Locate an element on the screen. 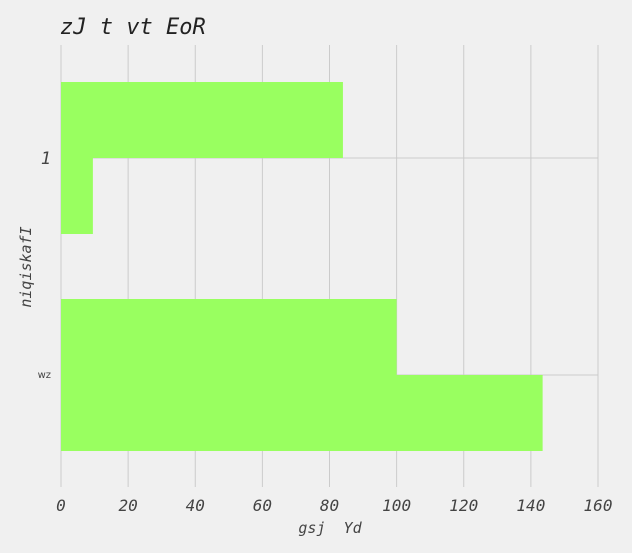 The width and height of the screenshot is (632, 553). y-axis-label: niqiskafI is located at coordinates (26, 266).